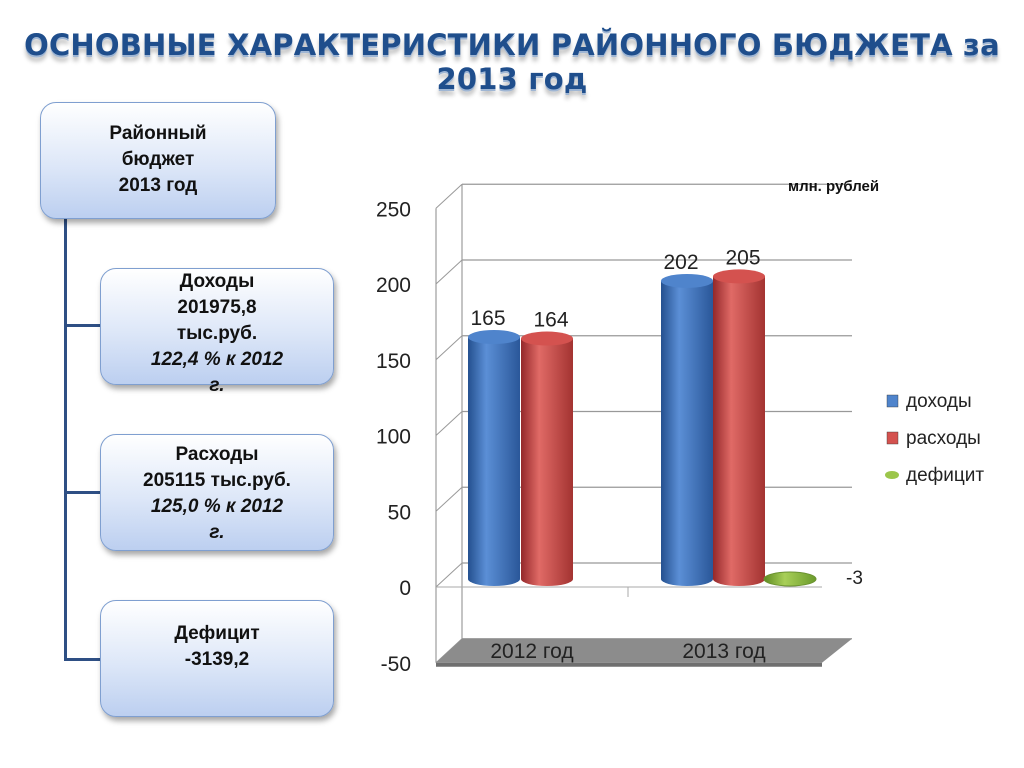  Describe the element at coordinates (547, 462) in the screenshot. I see `bar-расходы-2012 год` at that location.